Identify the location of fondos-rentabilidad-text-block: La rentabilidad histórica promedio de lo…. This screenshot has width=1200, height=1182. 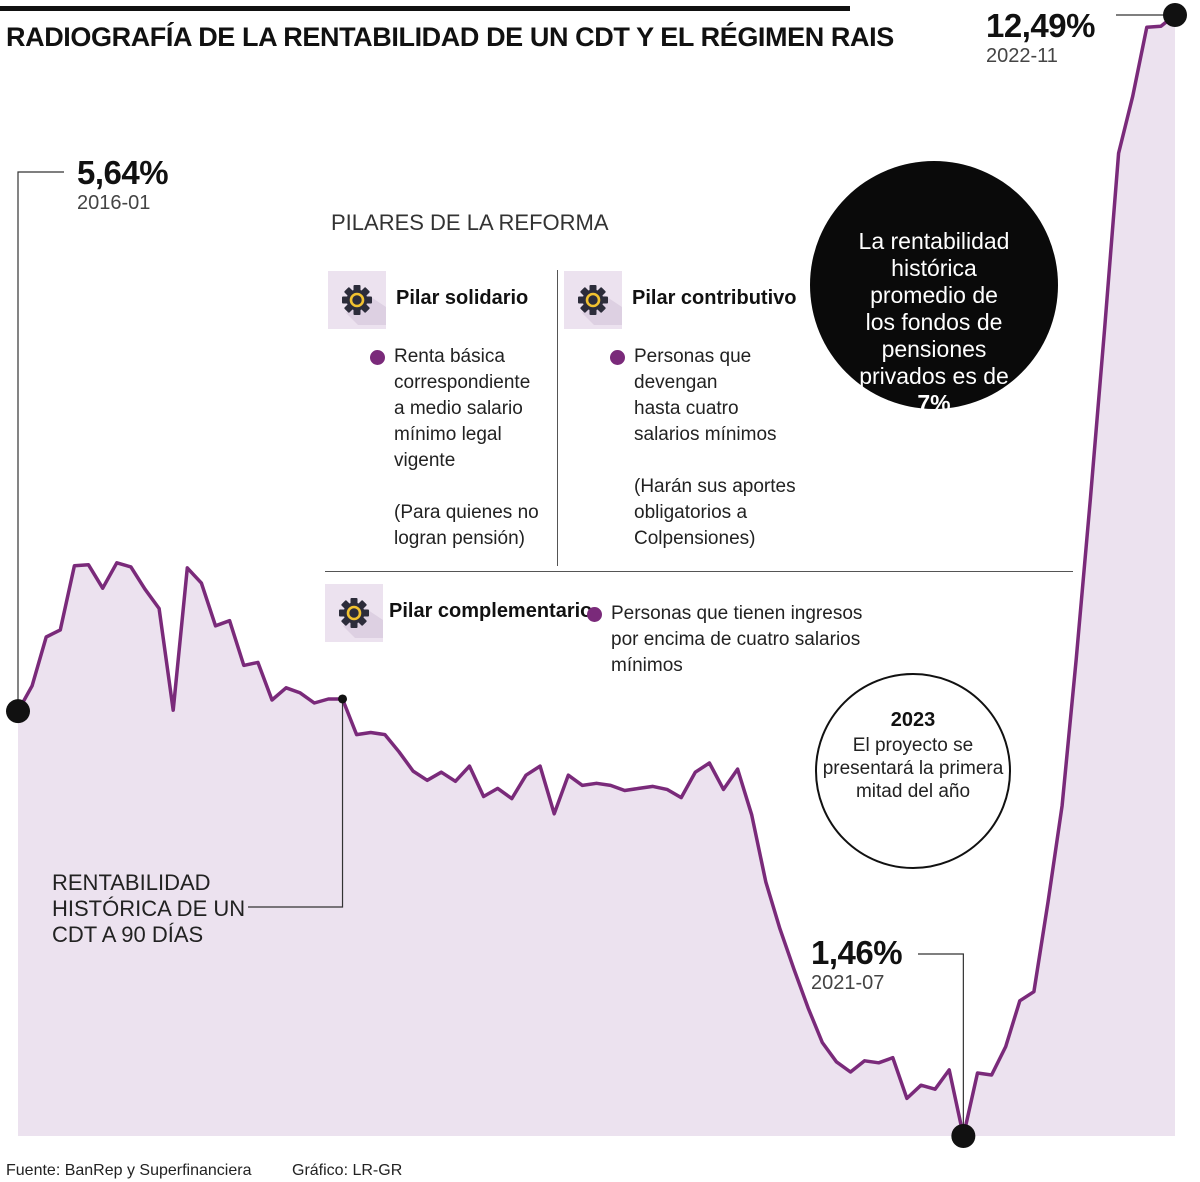
(934, 322).